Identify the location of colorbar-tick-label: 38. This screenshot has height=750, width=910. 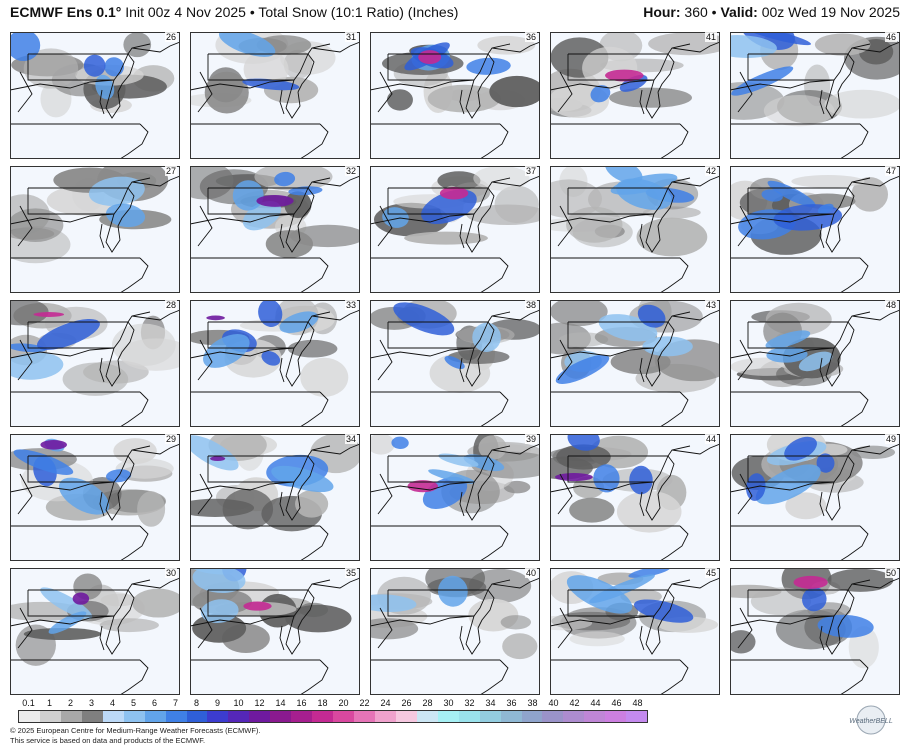
(532, 703).